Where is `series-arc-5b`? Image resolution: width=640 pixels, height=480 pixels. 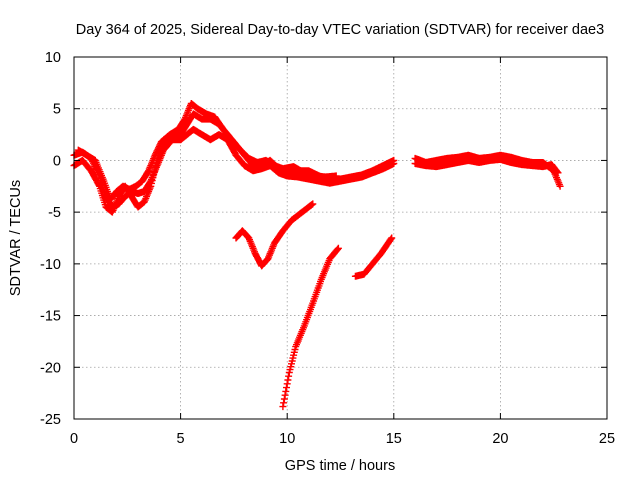 series-arc-5b is located at coordinates (486, 166).